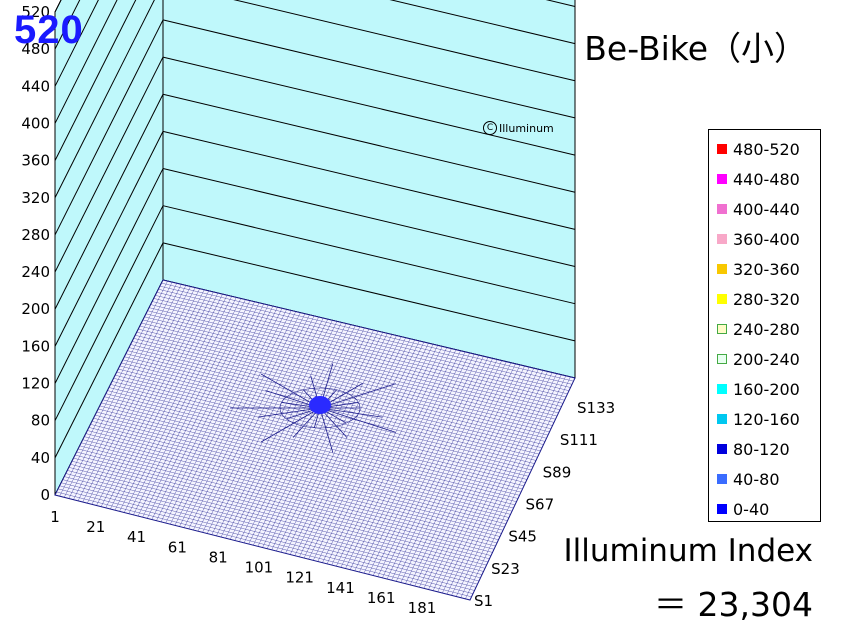  I want to click on peak-cluster, so click(313, 408).